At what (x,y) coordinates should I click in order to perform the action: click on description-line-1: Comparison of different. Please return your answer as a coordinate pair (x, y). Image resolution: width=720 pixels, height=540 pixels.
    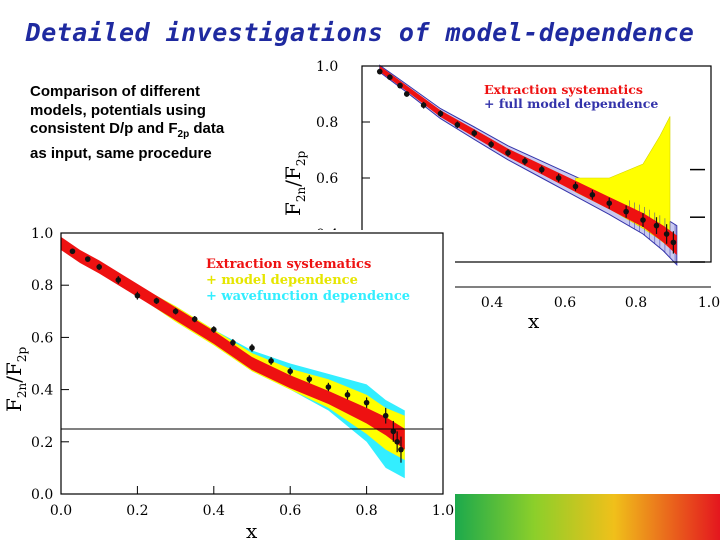
    Looking at the image, I should click on (115, 91).